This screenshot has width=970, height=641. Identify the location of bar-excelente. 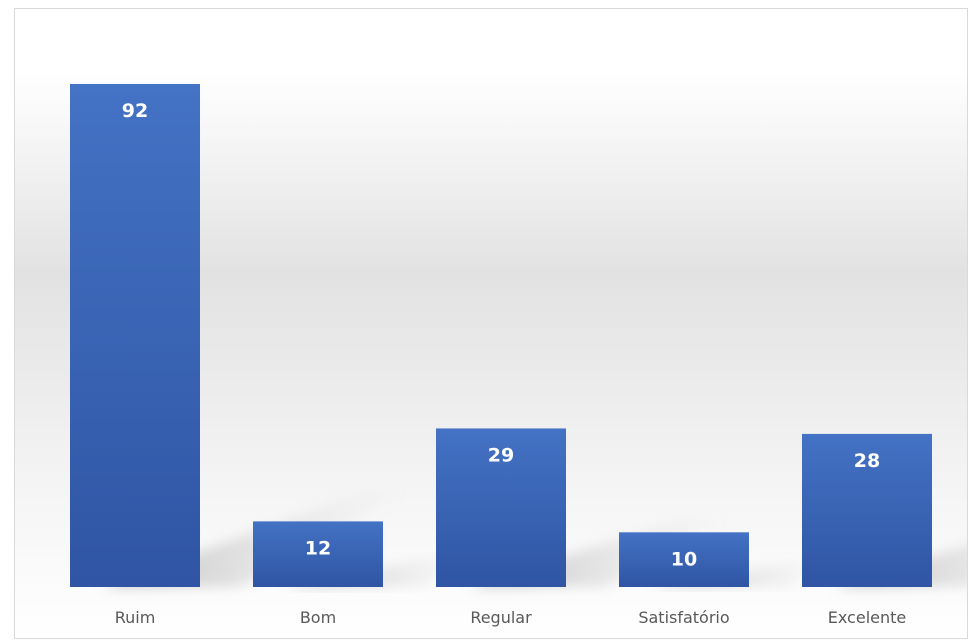
(867, 510).